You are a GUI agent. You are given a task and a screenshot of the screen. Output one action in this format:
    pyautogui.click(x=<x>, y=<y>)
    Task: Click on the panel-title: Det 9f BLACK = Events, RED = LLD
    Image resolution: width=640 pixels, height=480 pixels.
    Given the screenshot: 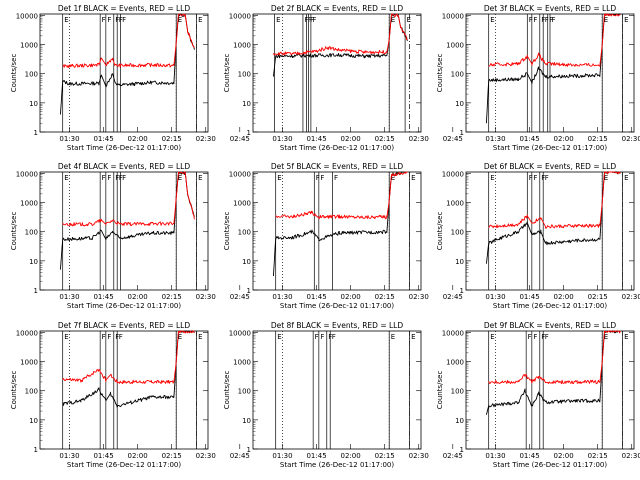 What is the action you would take?
    pyautogui.click(x=550, y=325)
    